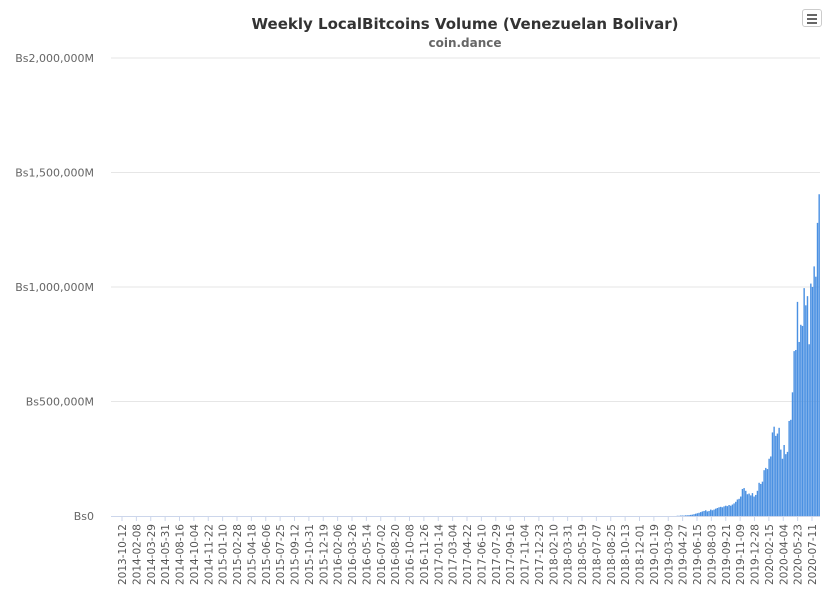  Describe the element at coordinates (396, 554) in the screenshot. I see `x-tick-label: 2016-08-20` at that location.